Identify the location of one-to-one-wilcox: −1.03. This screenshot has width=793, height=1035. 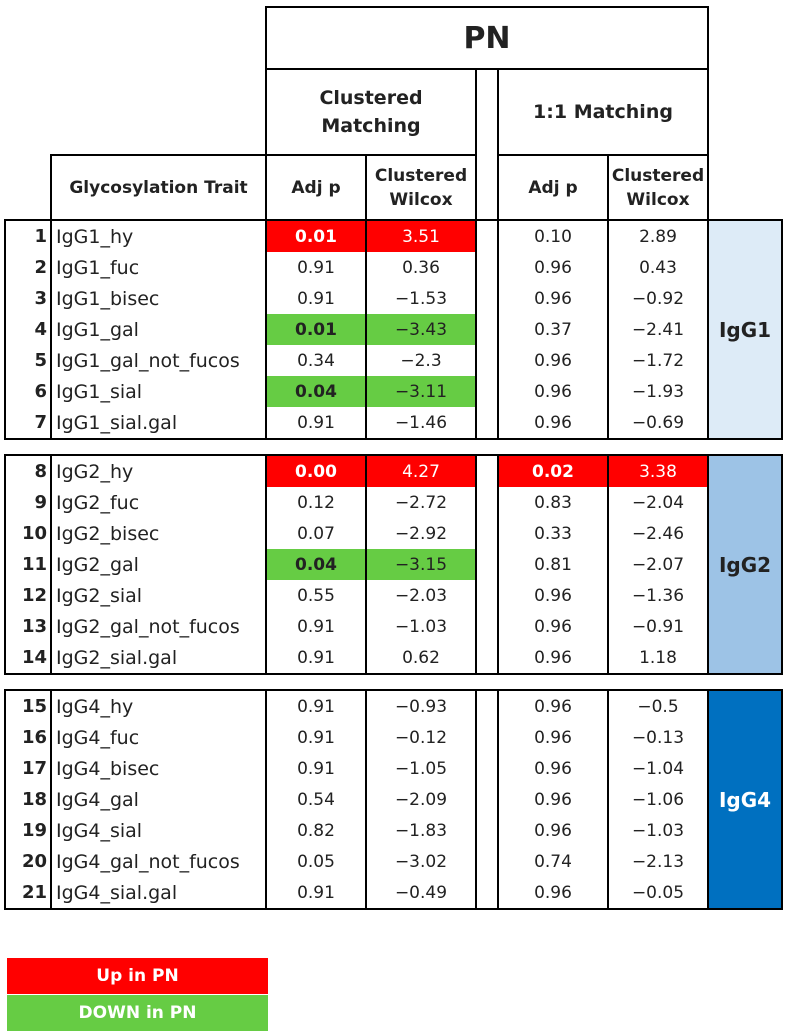
(658, 830).